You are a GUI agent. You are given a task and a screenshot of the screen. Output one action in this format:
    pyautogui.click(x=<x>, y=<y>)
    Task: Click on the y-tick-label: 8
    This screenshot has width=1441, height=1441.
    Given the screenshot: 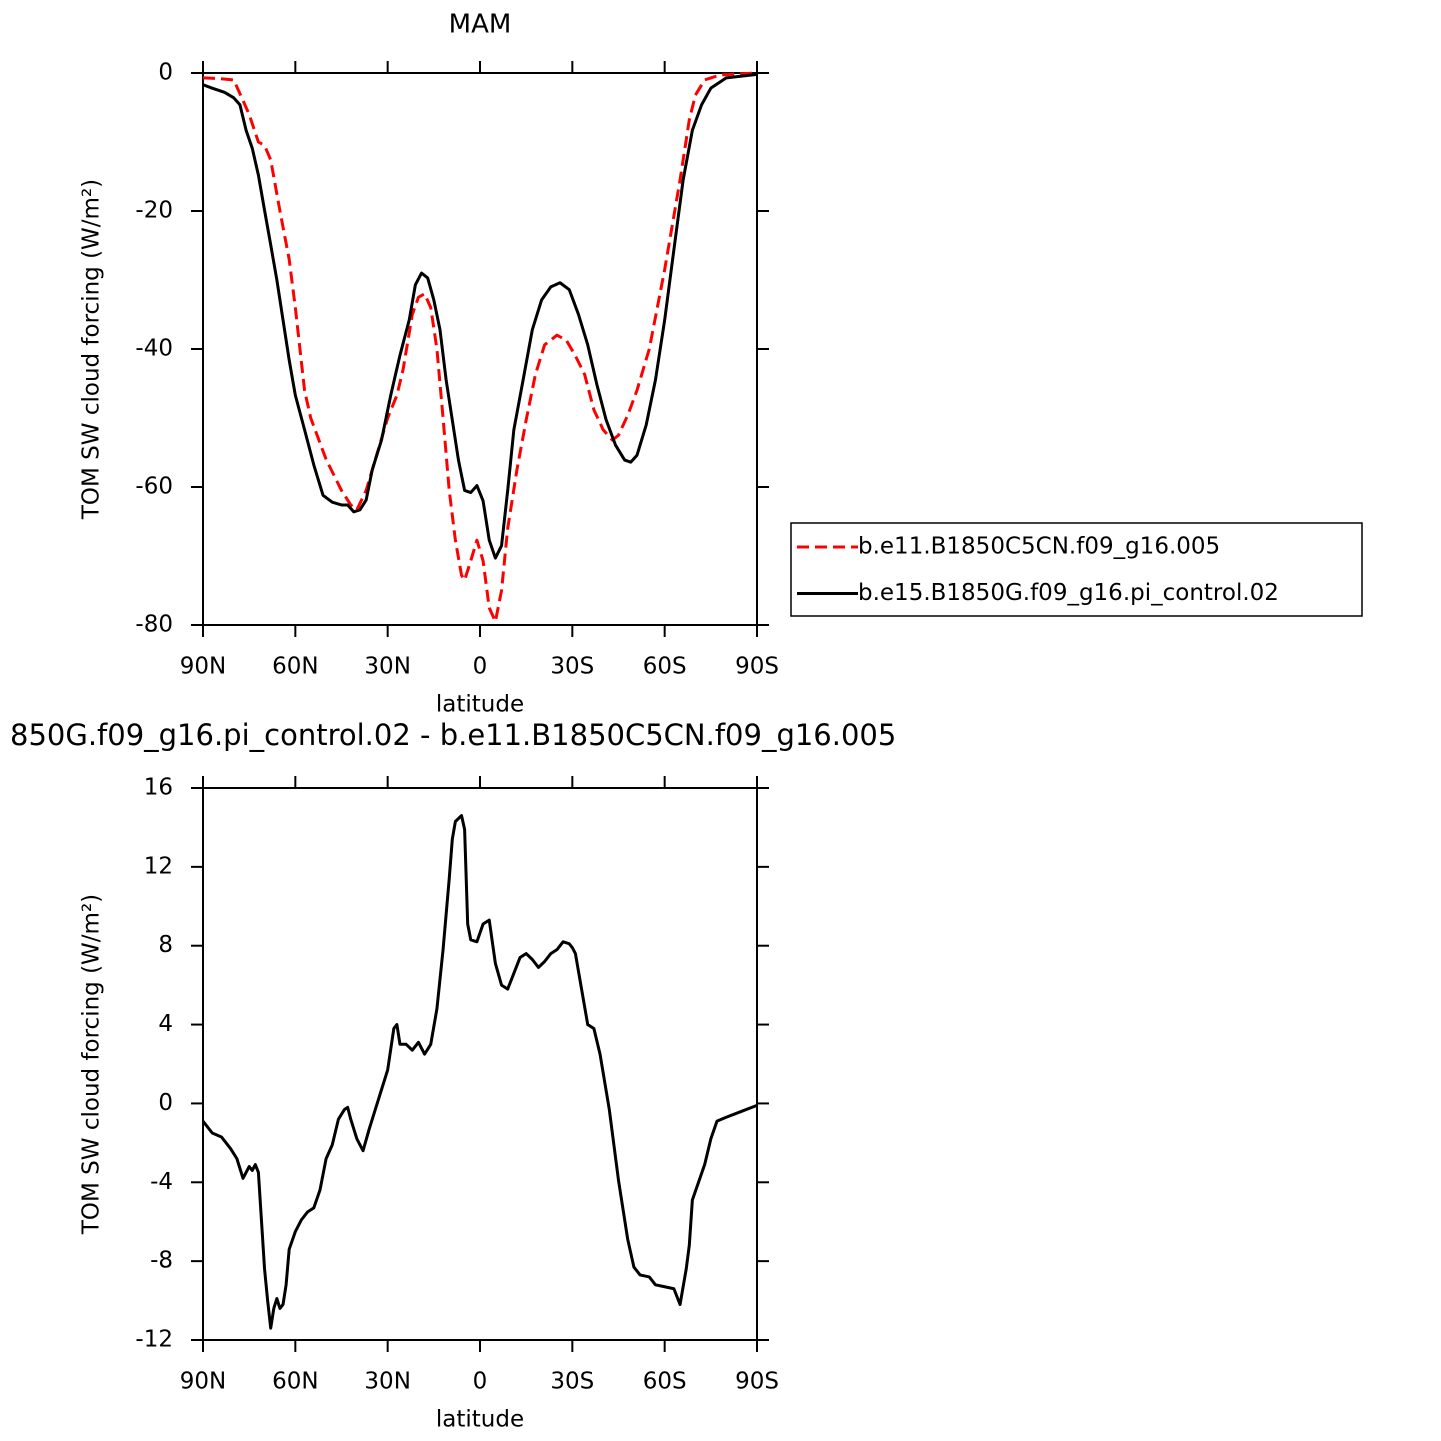 What is the action you would take?
    pyautogui.click(x=165, y=945)
    